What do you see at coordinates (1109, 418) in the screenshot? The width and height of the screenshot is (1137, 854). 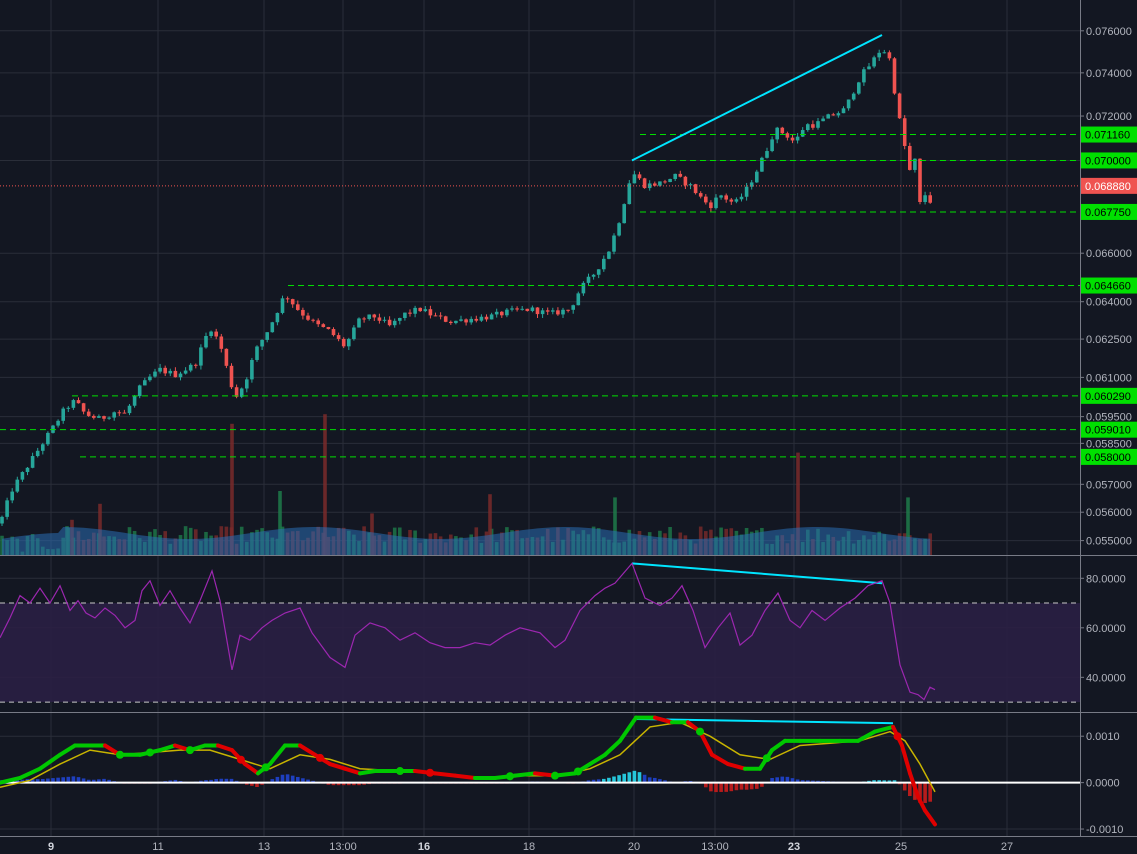 I see `y-tick-label: 0.059500` at bounding box center [1109, 418].